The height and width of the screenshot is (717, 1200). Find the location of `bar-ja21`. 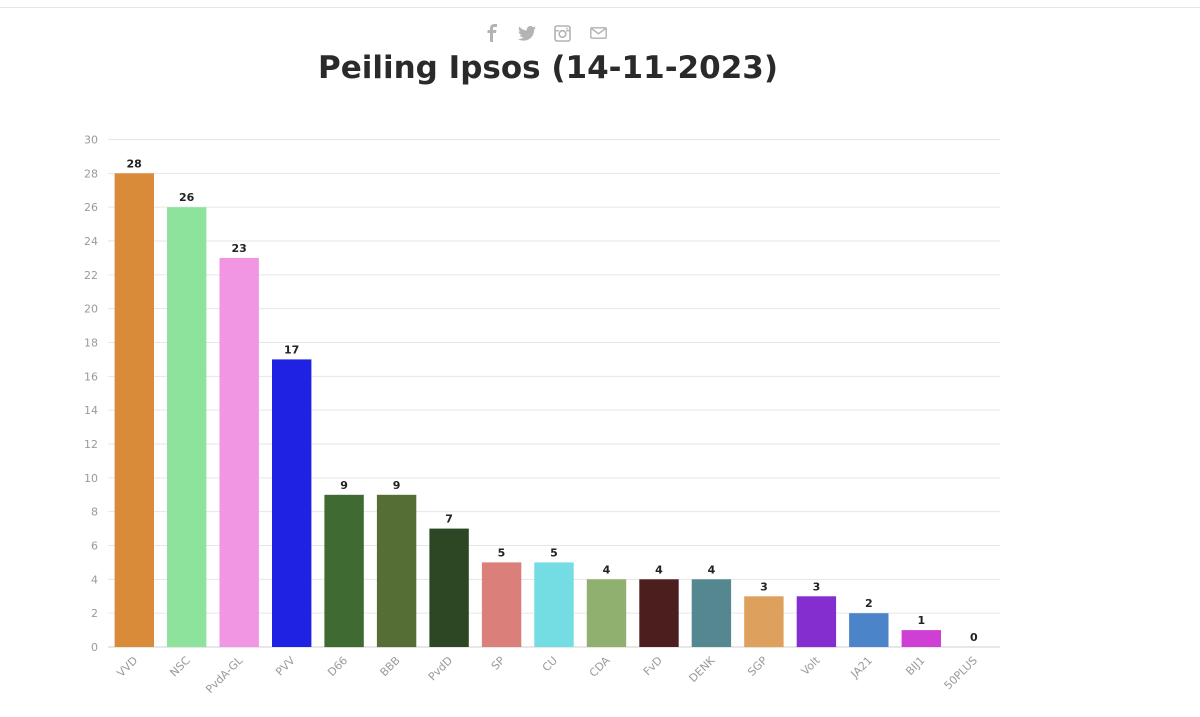

bar-ja21 is located at coordinates (869, 630).